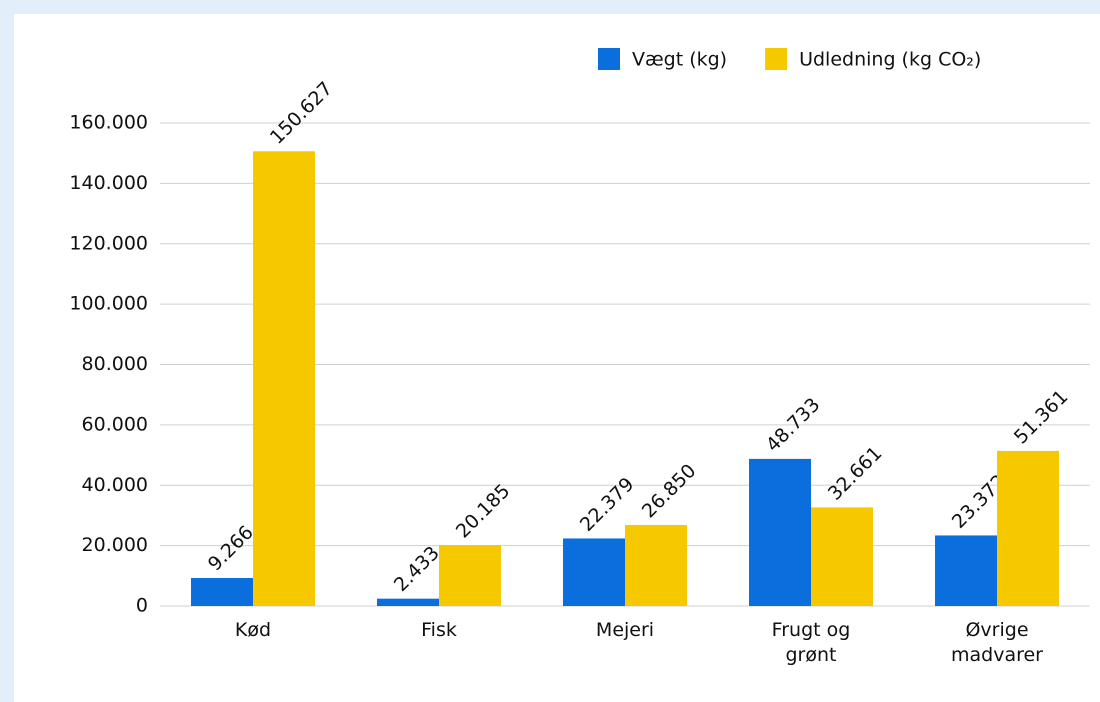 The width and height of the screenshot is (1100, 702). What do you see at coordinates (253, 630) in the screenshot?
I see `x-tick-label: Kød` at bounding box center [253, 630].